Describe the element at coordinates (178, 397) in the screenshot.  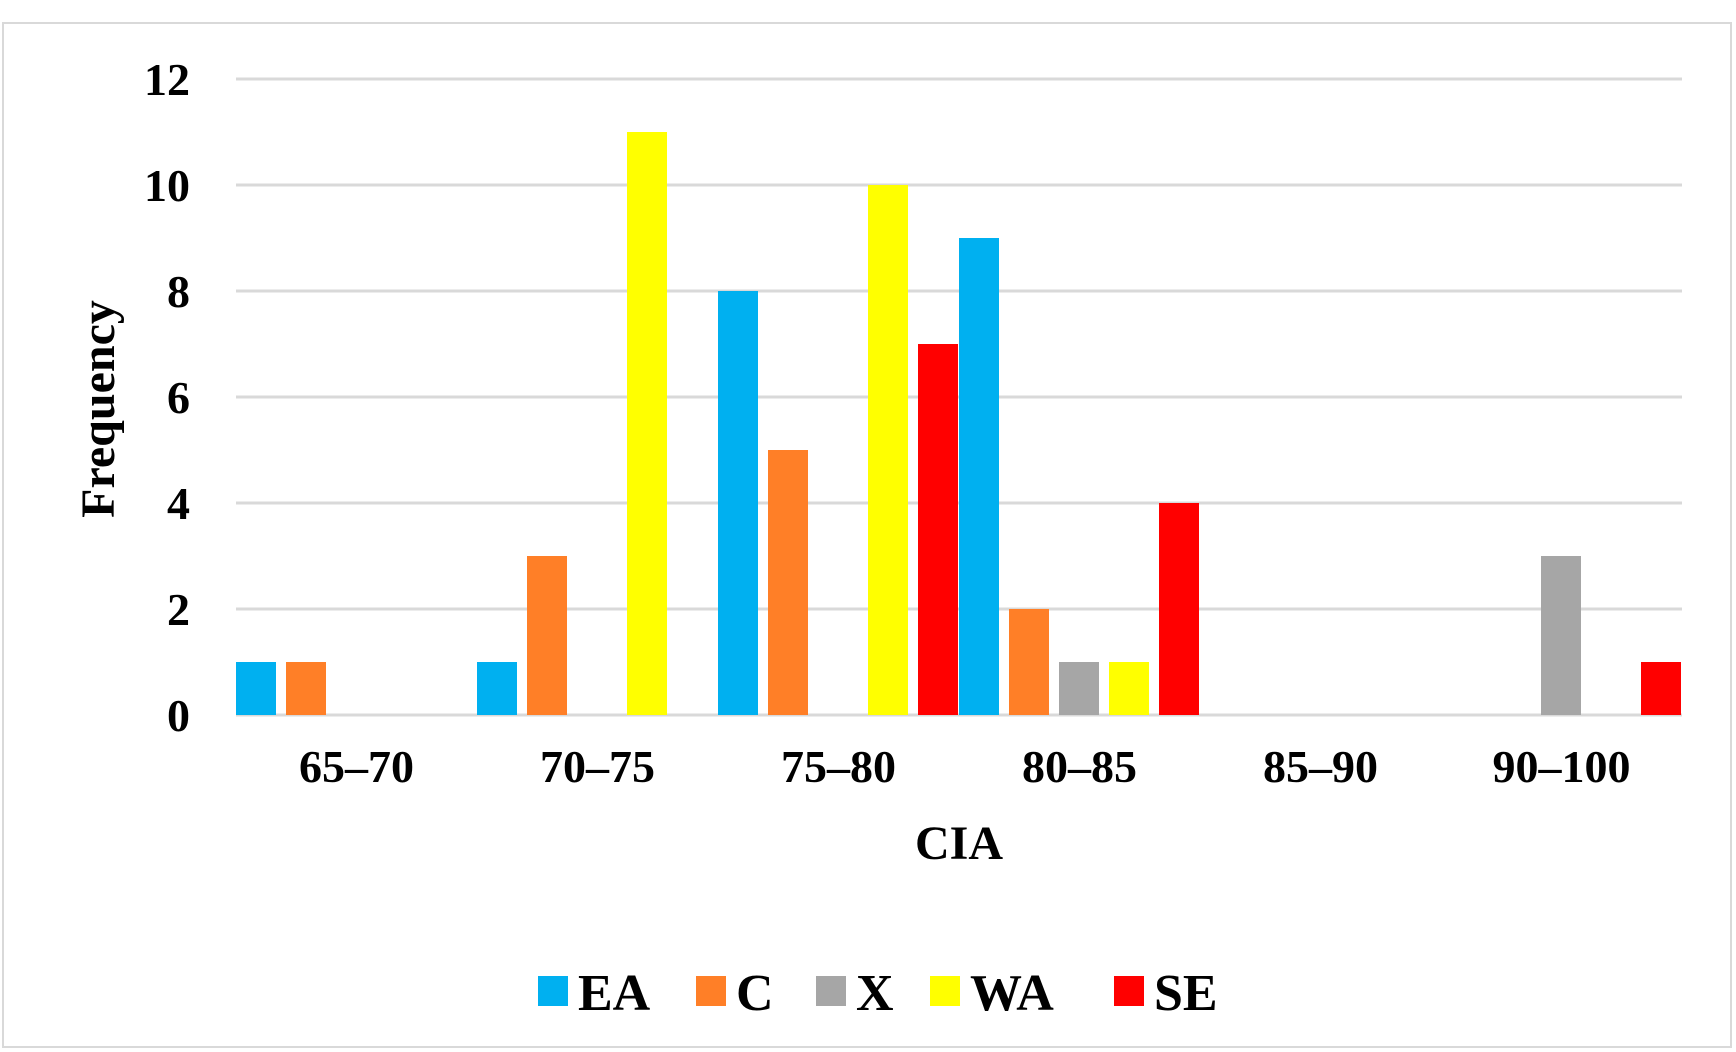
I see `y-tick-label: 6` at that location.